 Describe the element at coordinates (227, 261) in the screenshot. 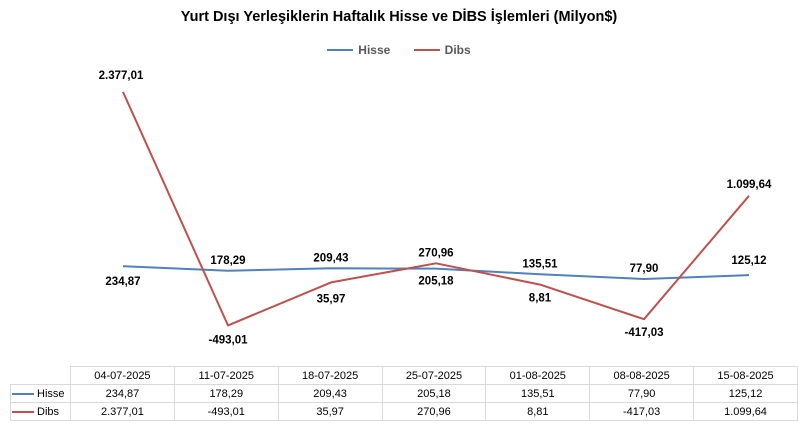

I see `data-label-hisse: 178,29` at that location.